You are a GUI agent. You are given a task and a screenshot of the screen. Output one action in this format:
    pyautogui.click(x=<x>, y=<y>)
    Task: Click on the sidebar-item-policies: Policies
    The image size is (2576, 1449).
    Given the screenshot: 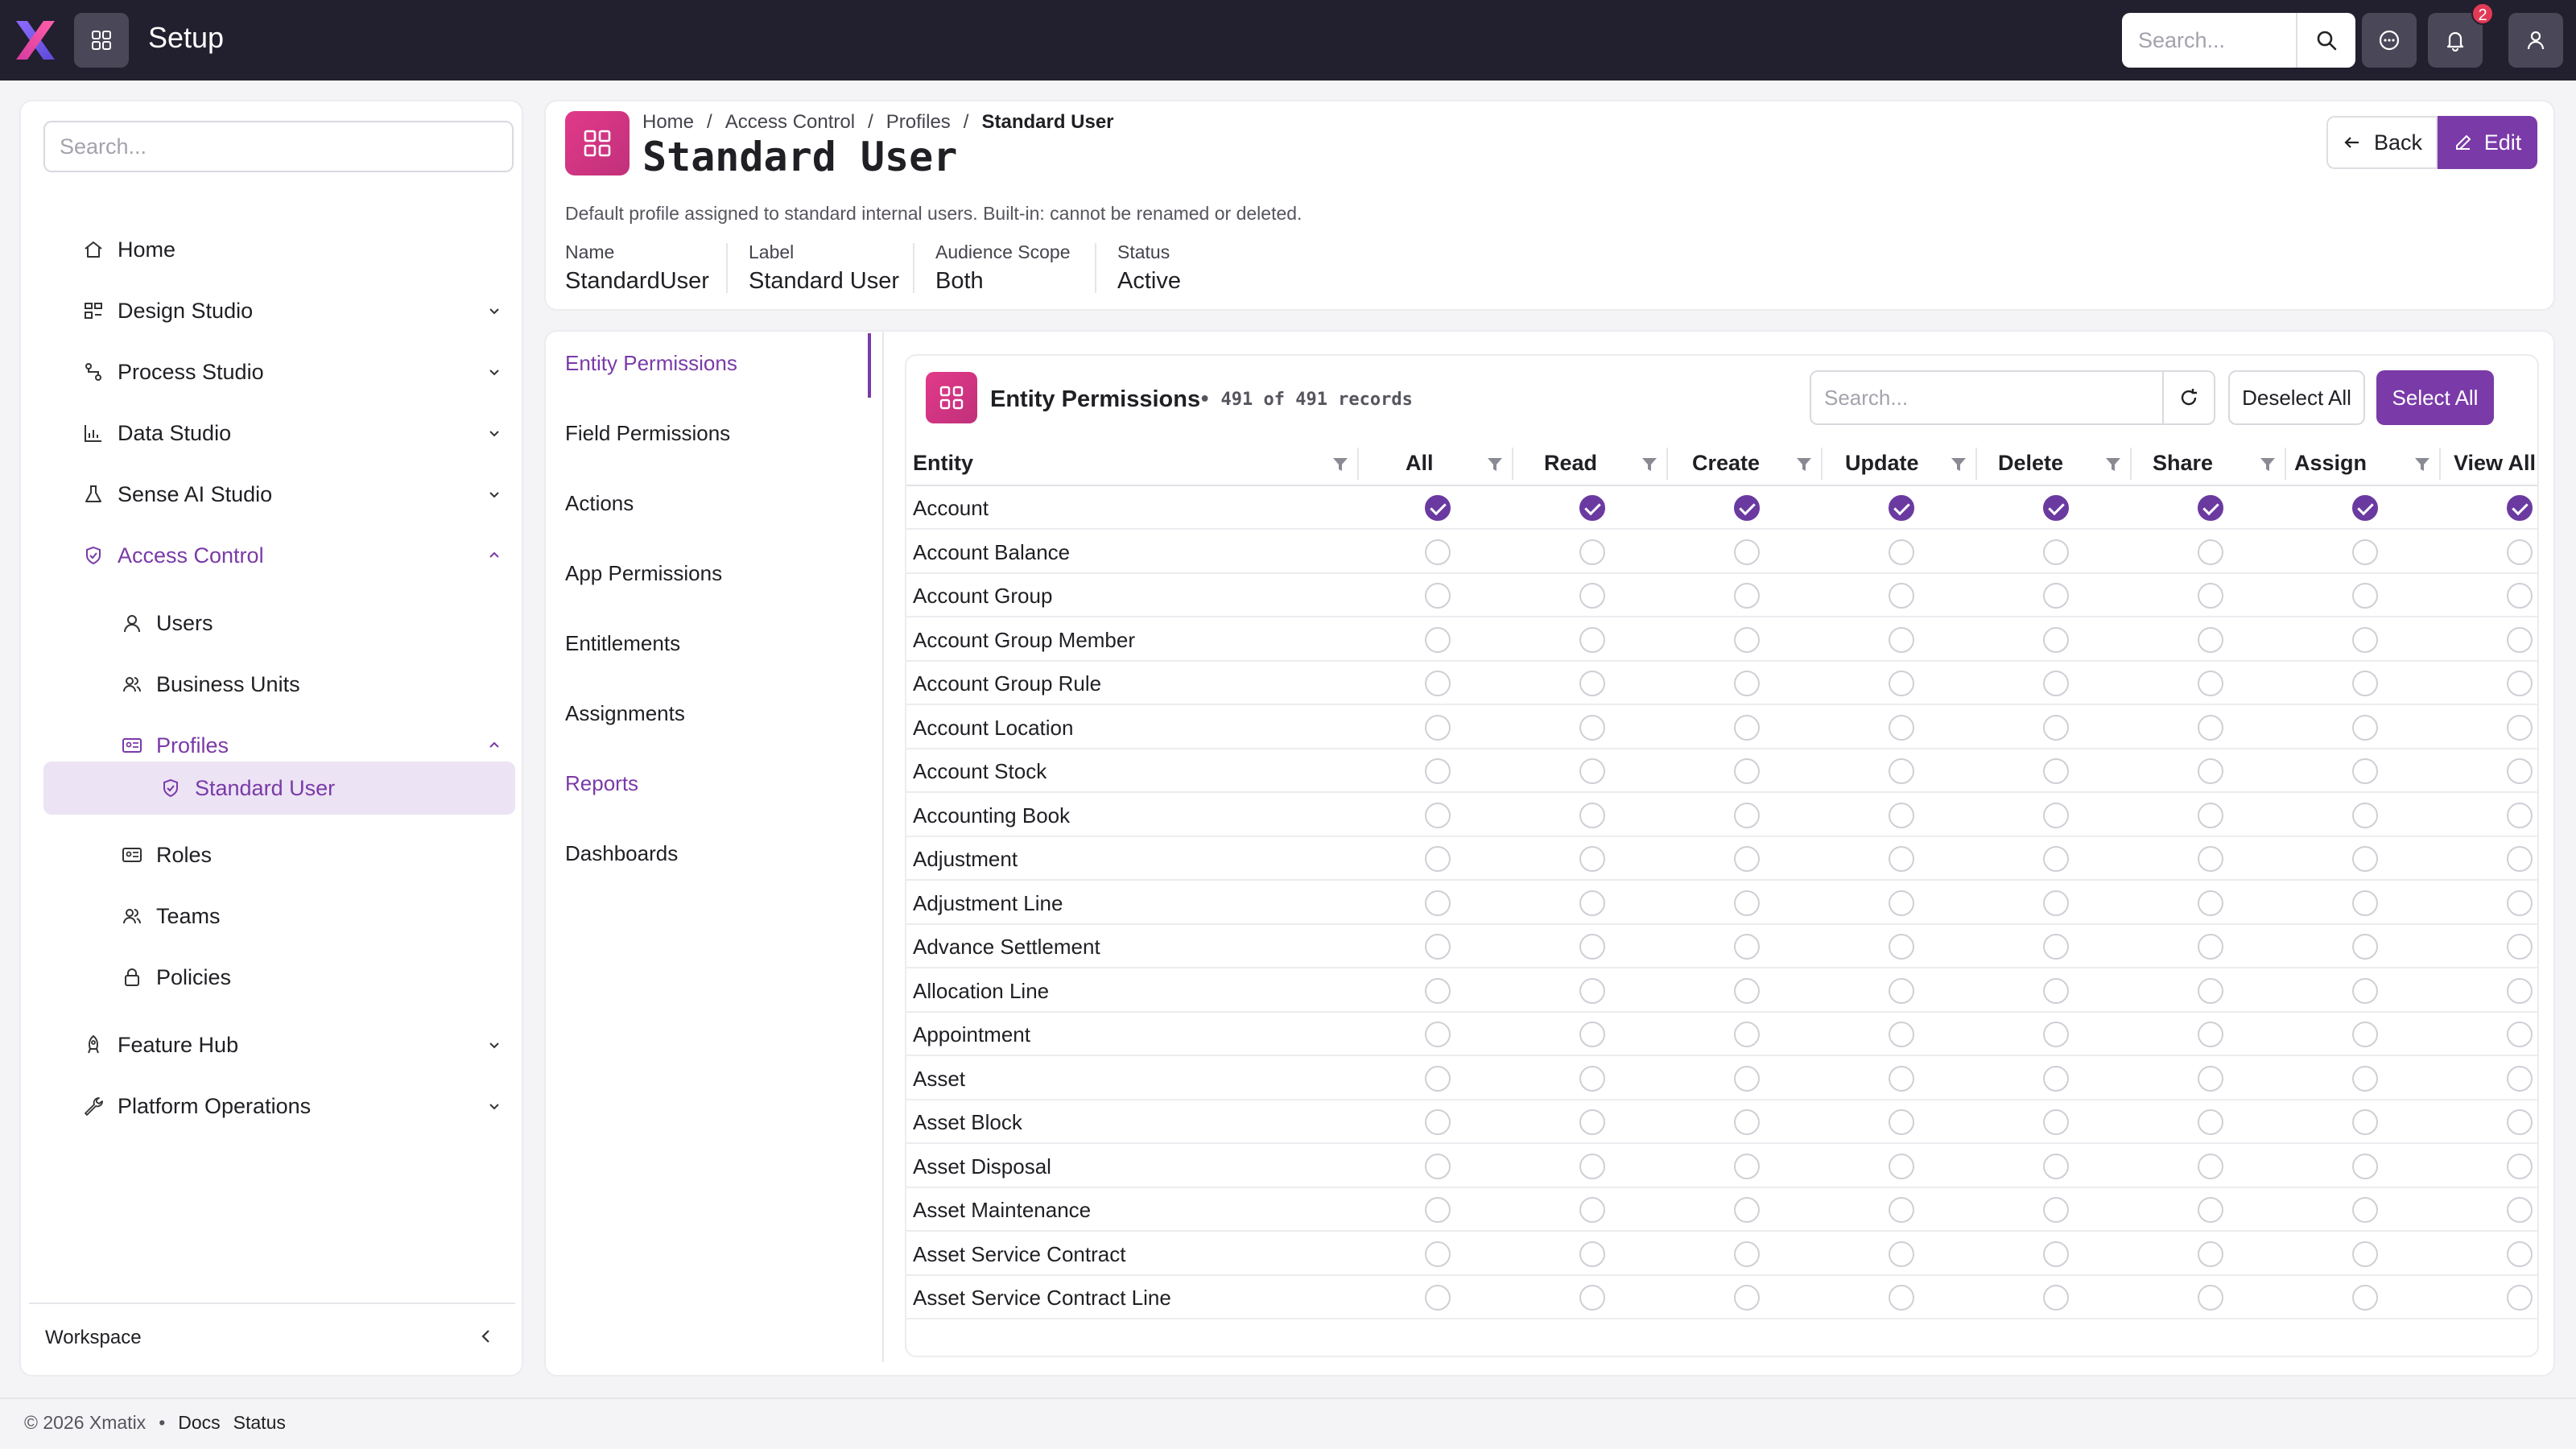 What is the action you would take?
    pyautogui.click(x=313, y=977)
    